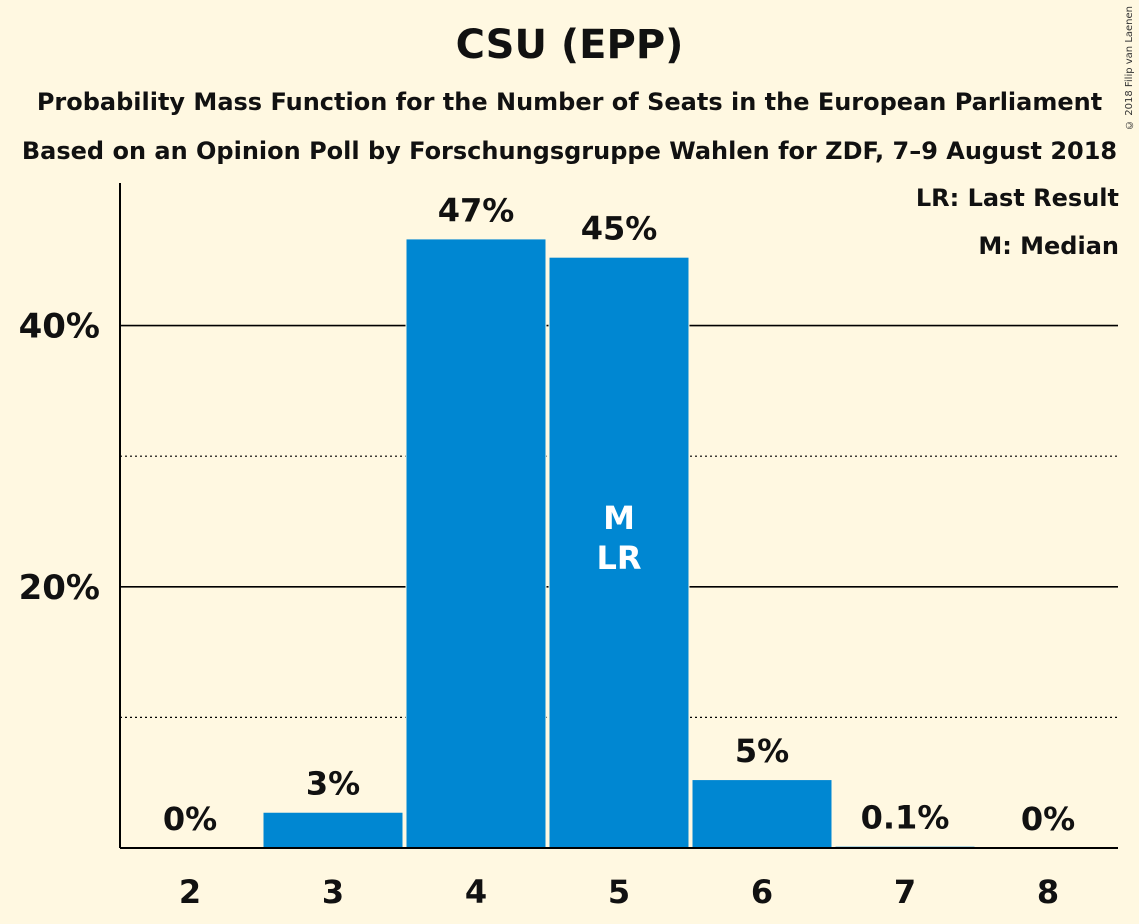 This screenshot has width=1139, height=924. Describe the element at coordinates (190, 892) in the screenshot. I see `x-tick-label-2: 2` at that location.